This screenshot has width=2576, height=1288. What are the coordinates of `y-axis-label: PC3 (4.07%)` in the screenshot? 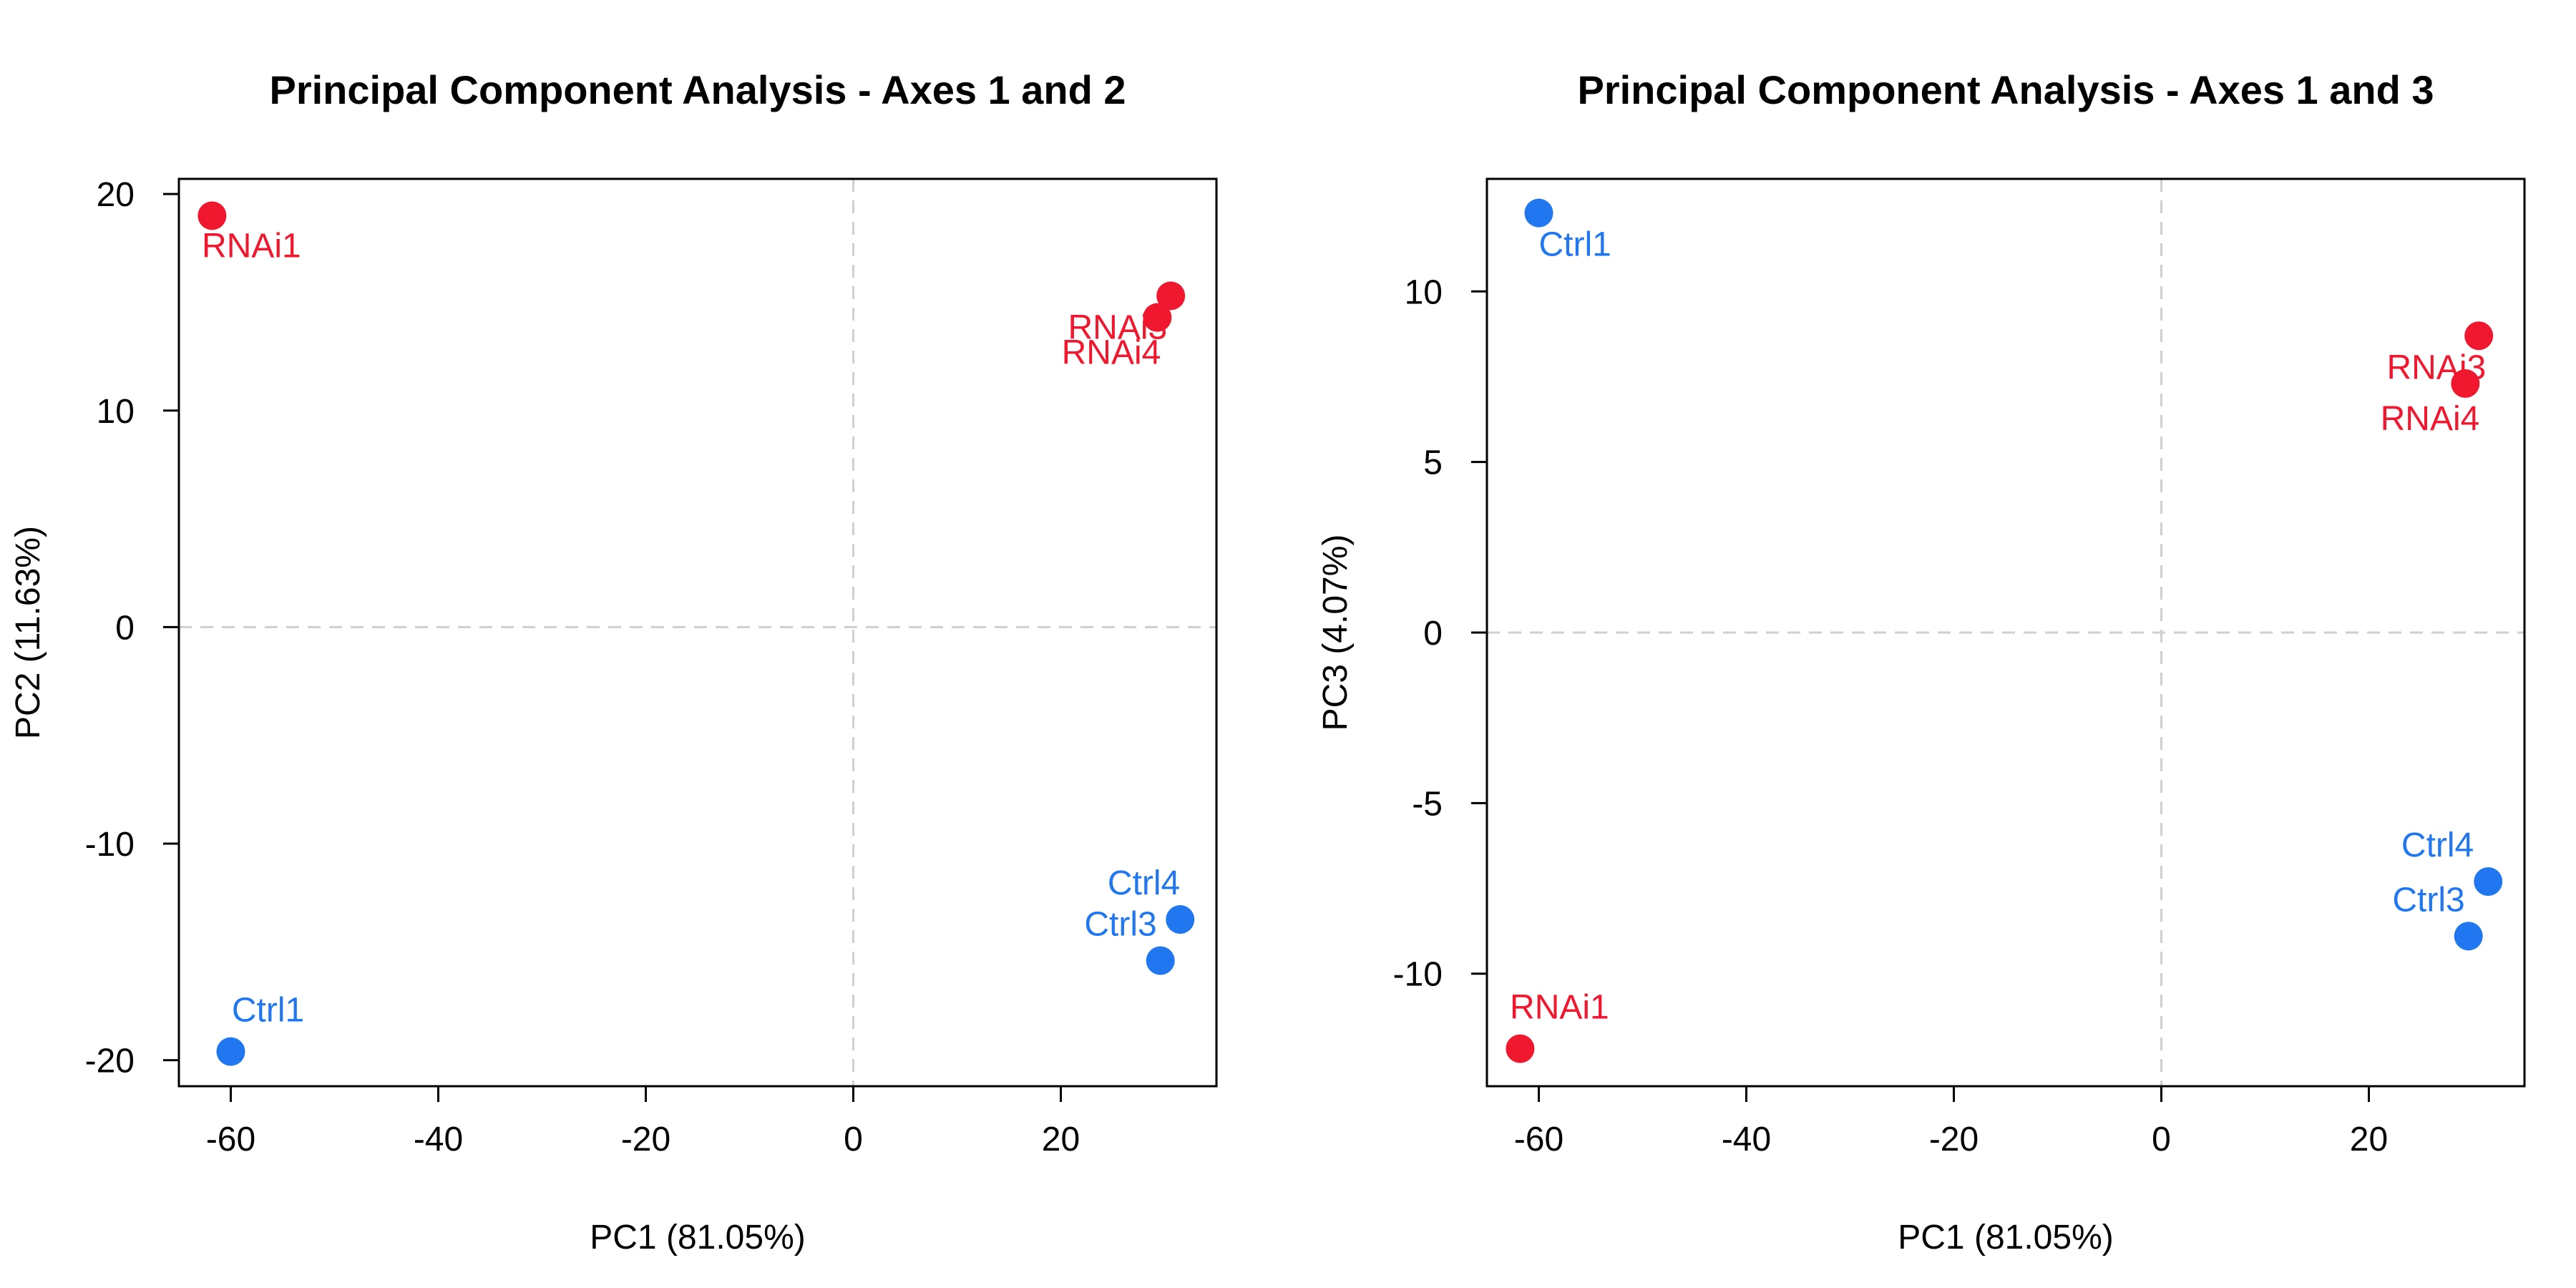 It's located at (1336, 633).